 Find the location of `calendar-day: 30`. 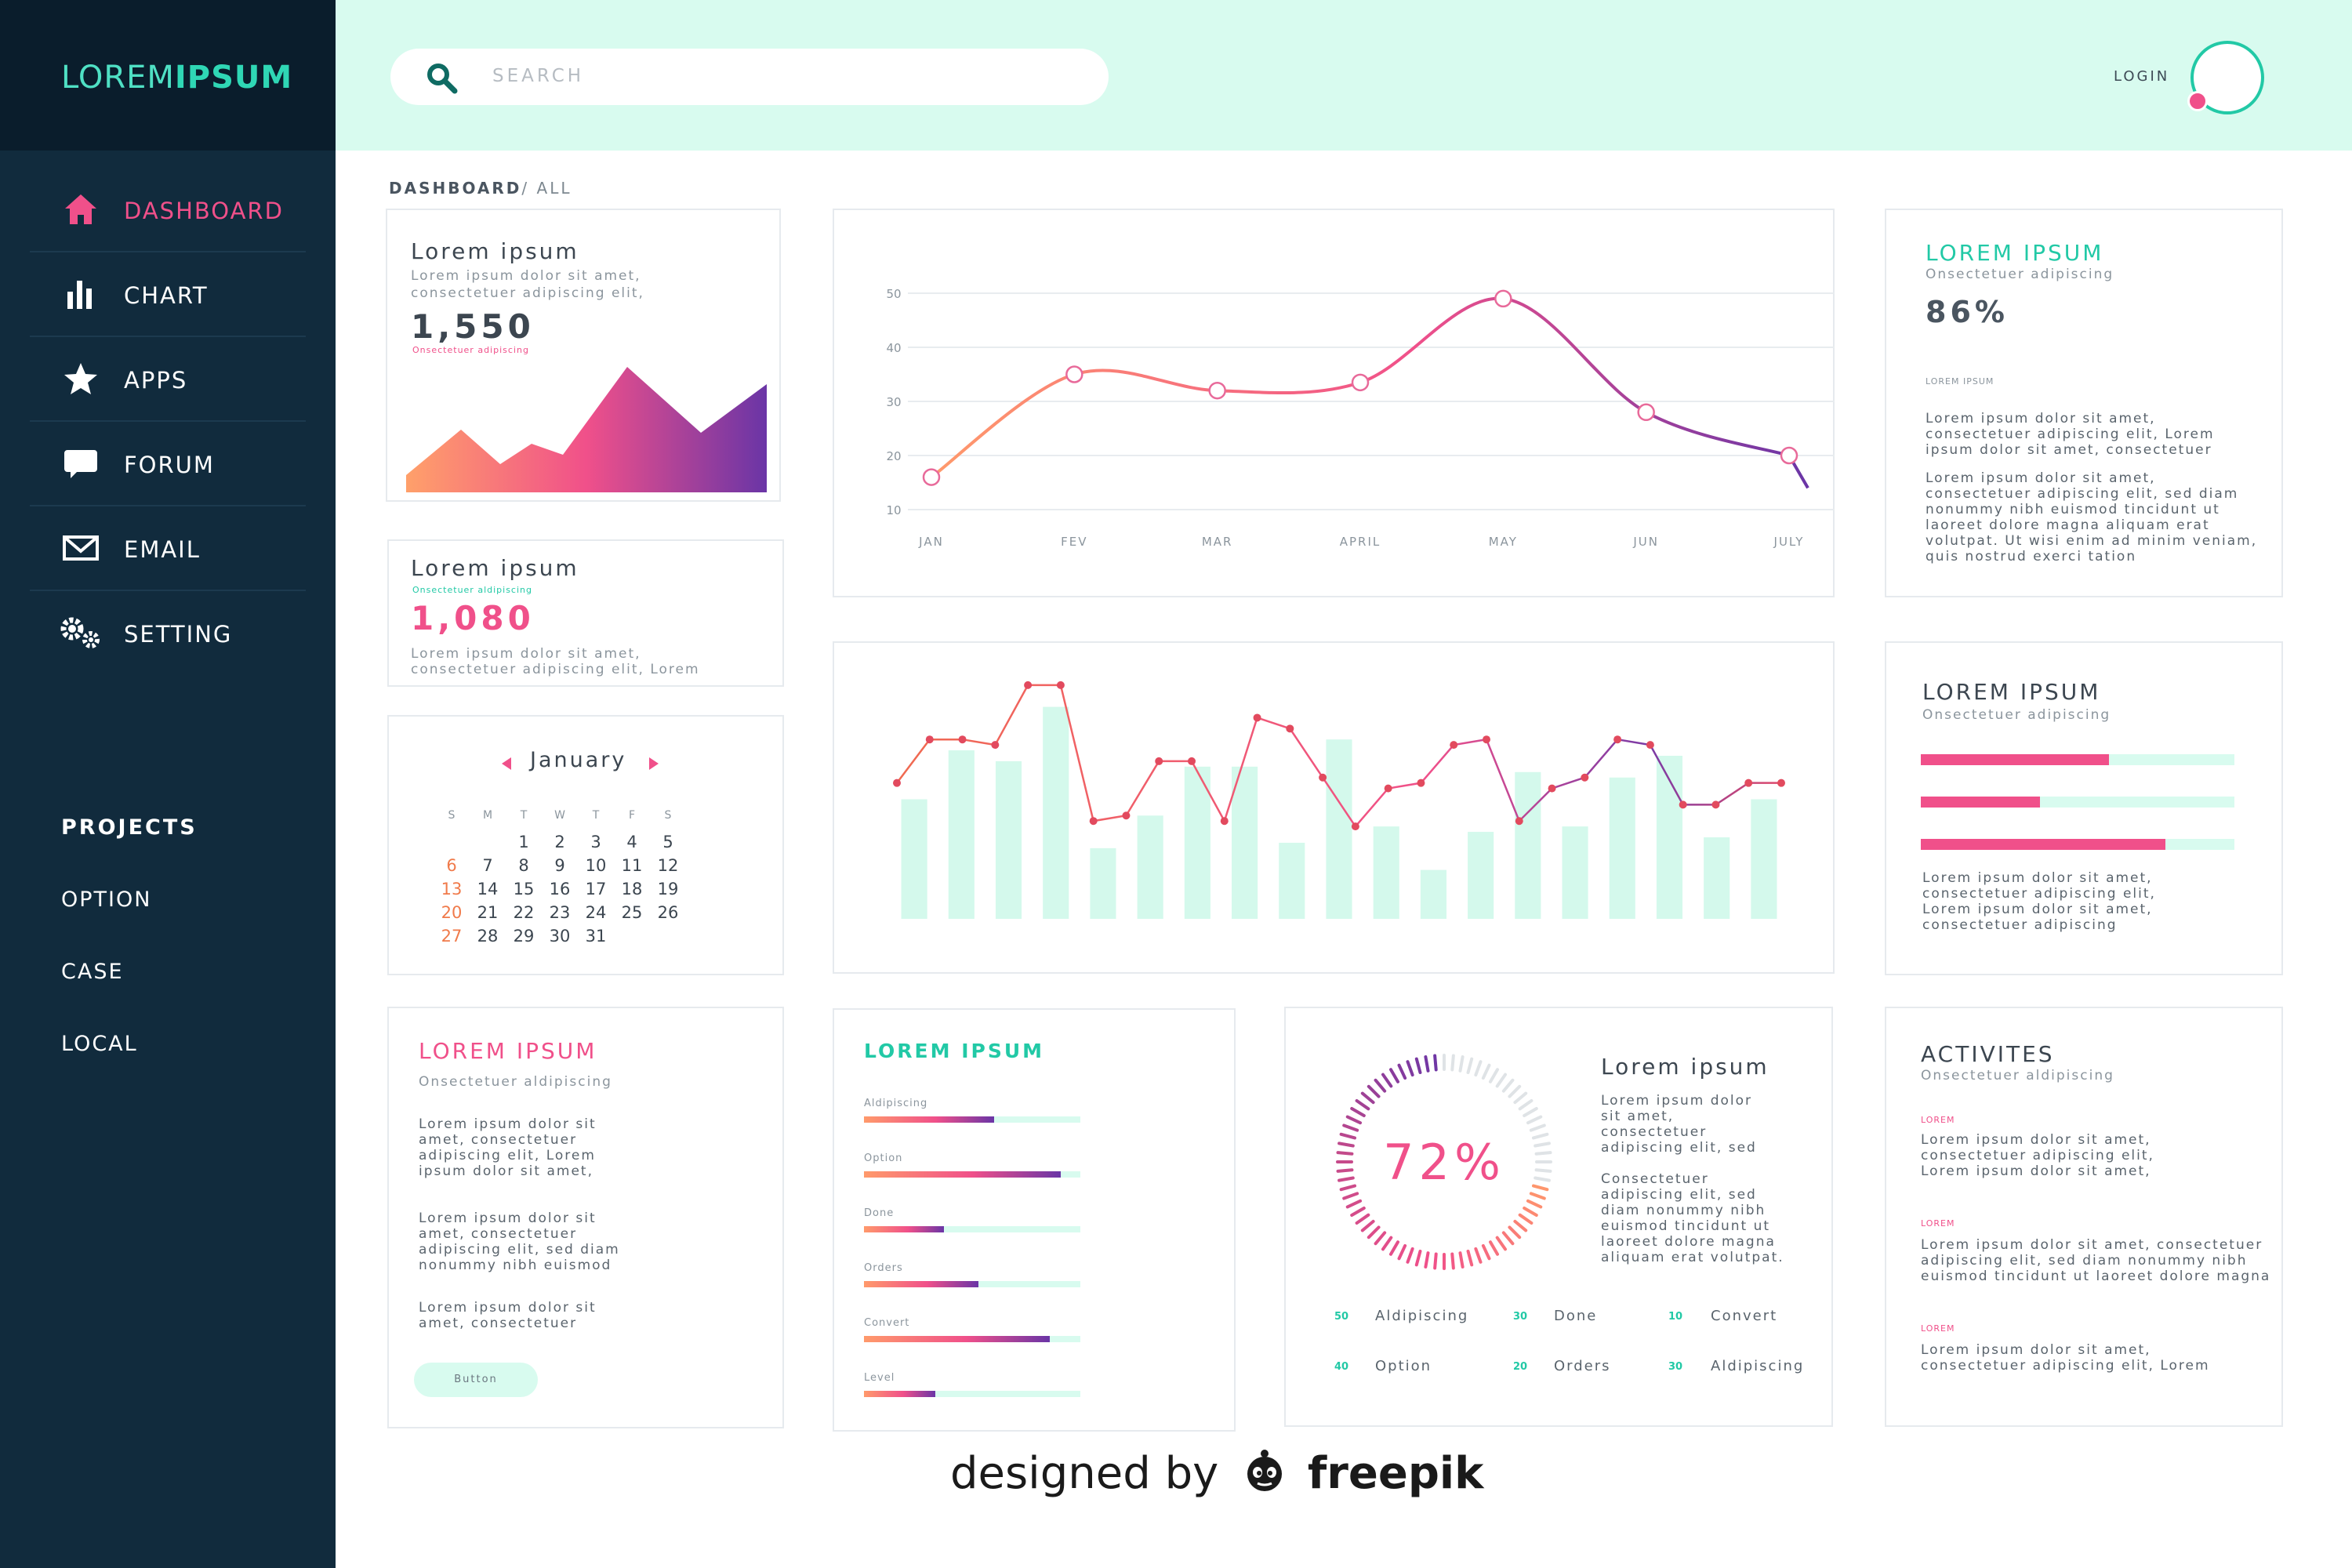

calendar-day: 30 is located at coordinates (560, 936).